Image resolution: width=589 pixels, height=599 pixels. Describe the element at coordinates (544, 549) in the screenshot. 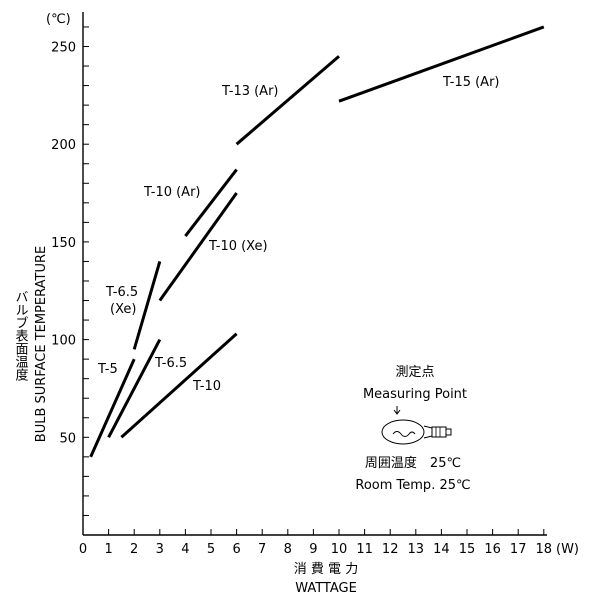

I see `x-tick-label: 18` at that location.